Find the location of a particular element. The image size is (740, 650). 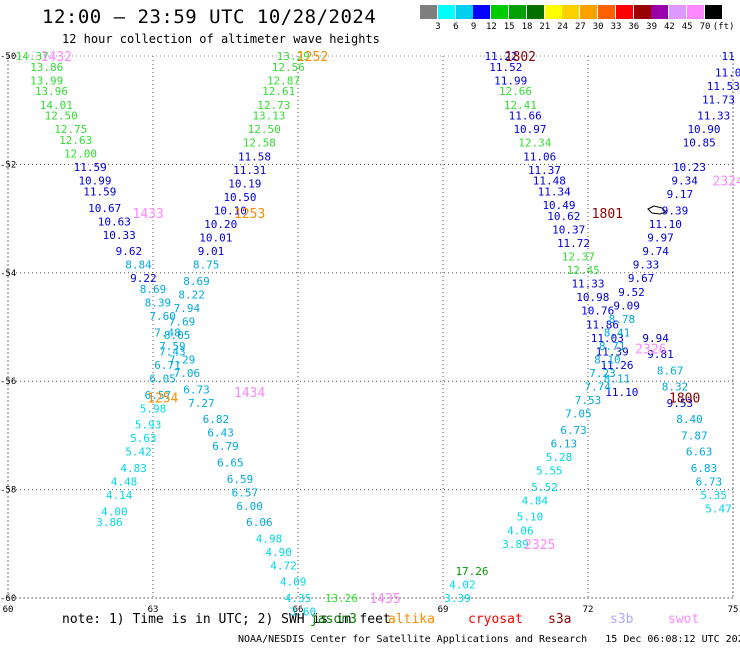

wave-height-value: 3.89 is located at coordinates (515, 544).